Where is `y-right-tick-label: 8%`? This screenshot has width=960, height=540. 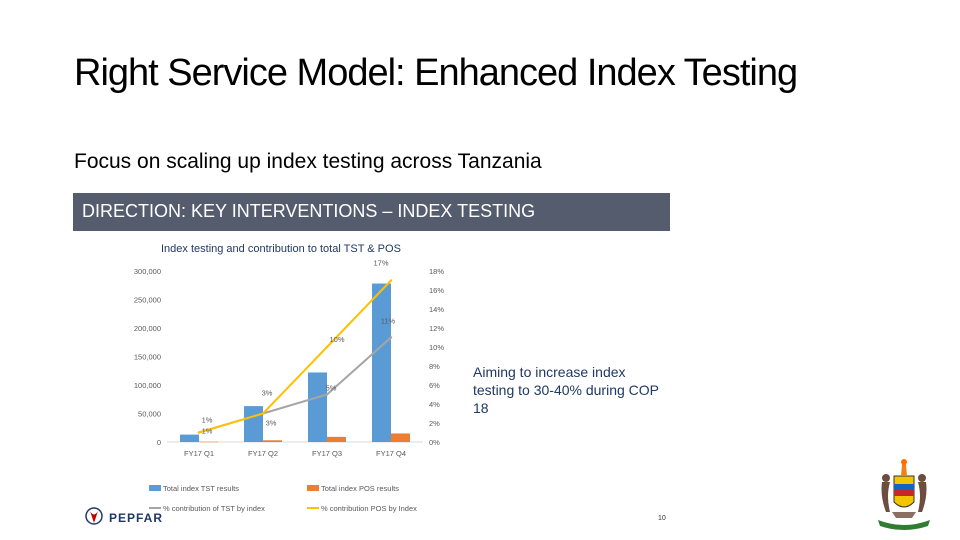
y-right-tick-label: 8% is located at coordinates (434, 366).